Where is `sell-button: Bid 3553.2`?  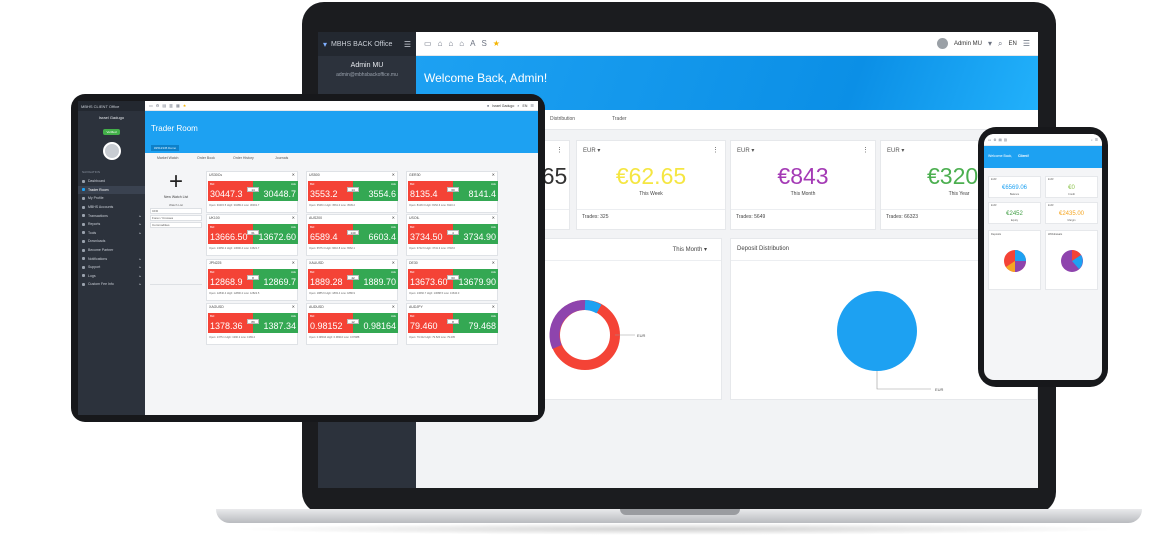
sell-button: Bid 3553.2 is located at coordinates (330, 191).